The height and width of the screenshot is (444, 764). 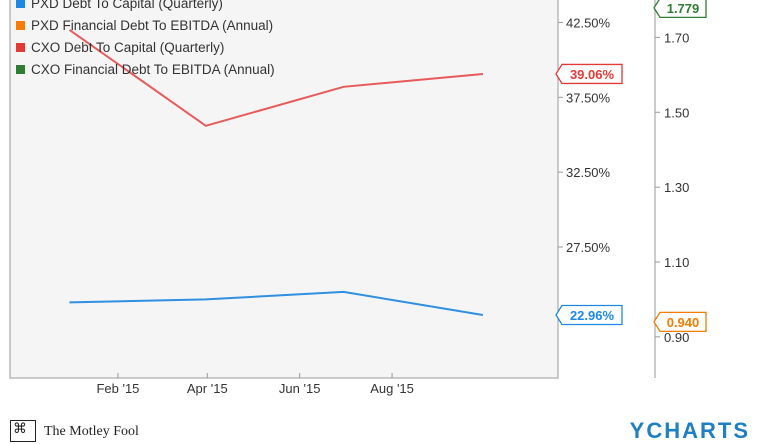 I want to click on right-tick-label-4: 0.90, so click(x=676, y=337).